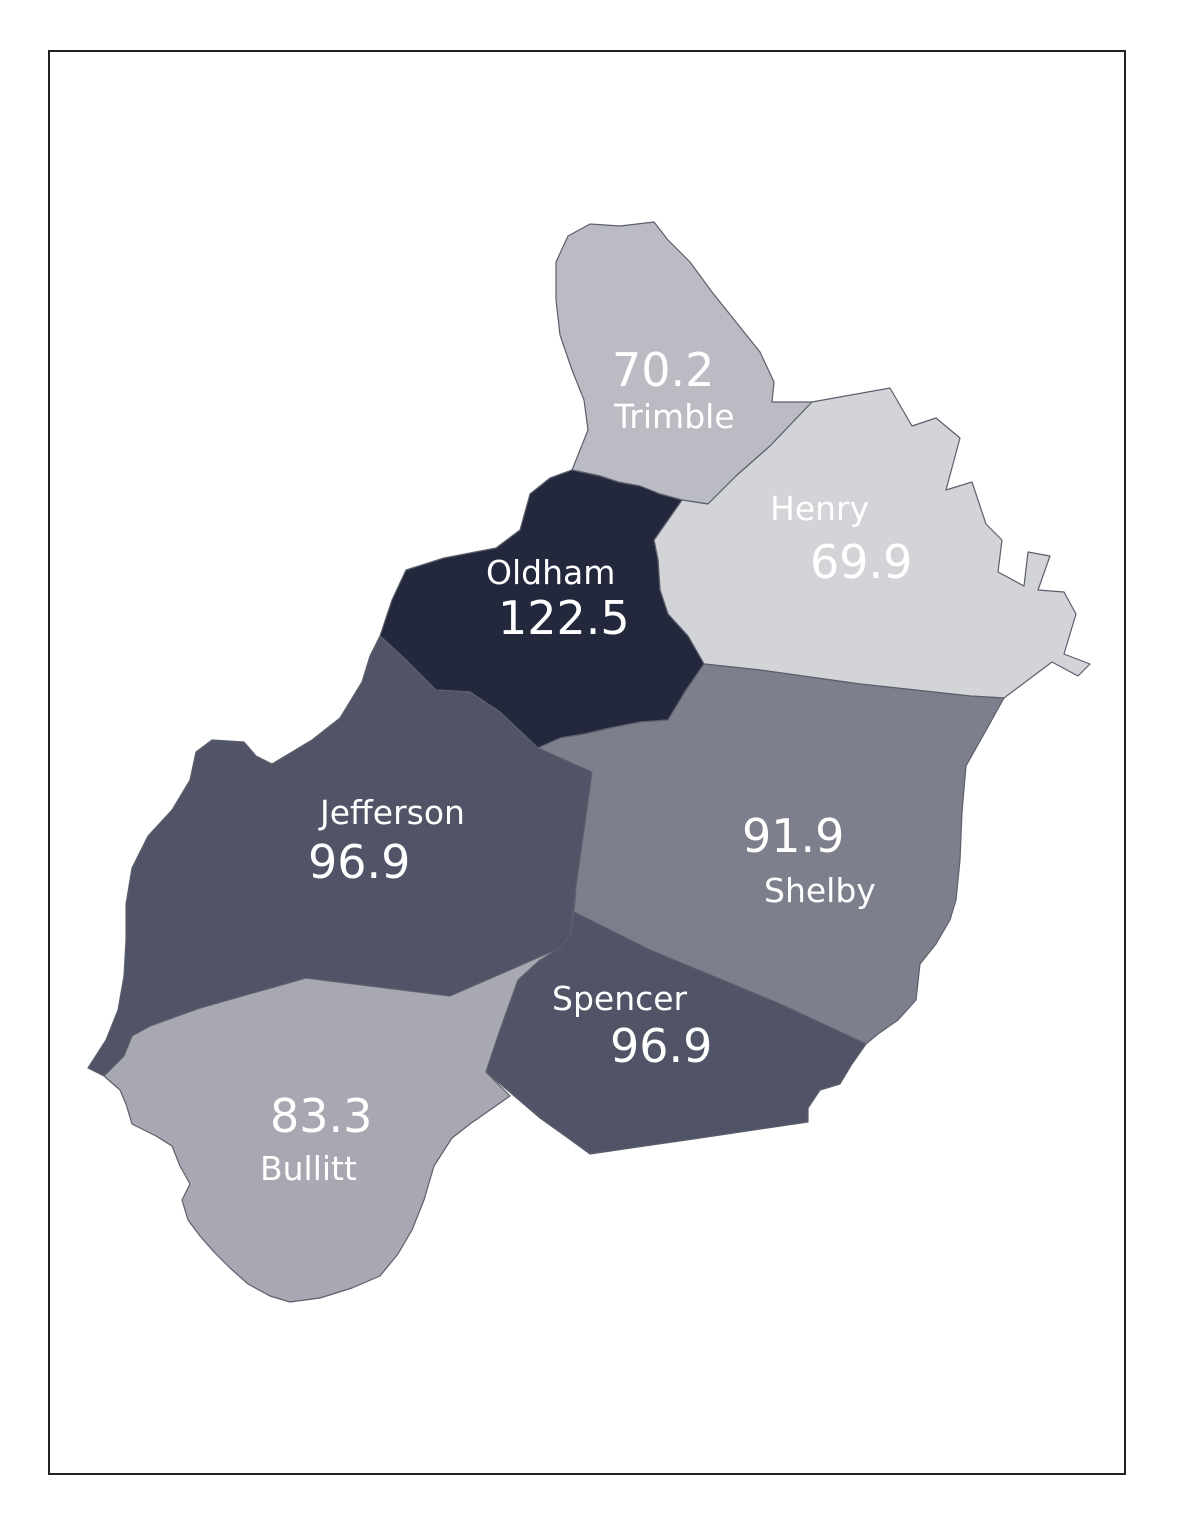 This screenshot has height=1536, width=1187. What do you see at coordinates (391, 812) in the screenshot?
I see `jefferson-name: Jefferson` at bounding box center [391, 812].